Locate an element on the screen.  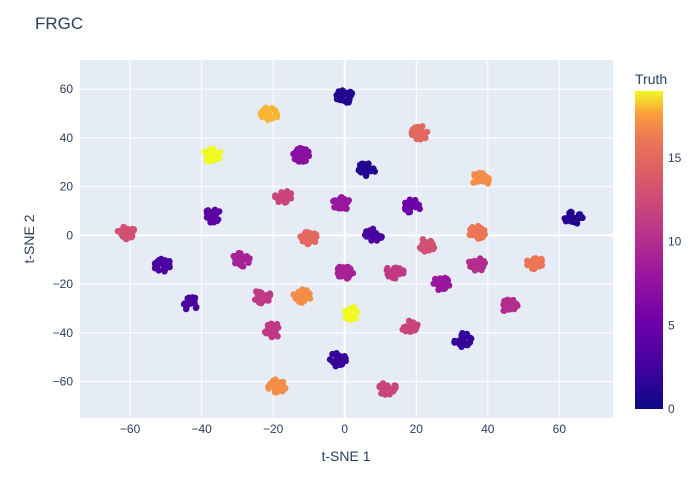
y-tick-label: −40 is located at coordinates (63, 333).